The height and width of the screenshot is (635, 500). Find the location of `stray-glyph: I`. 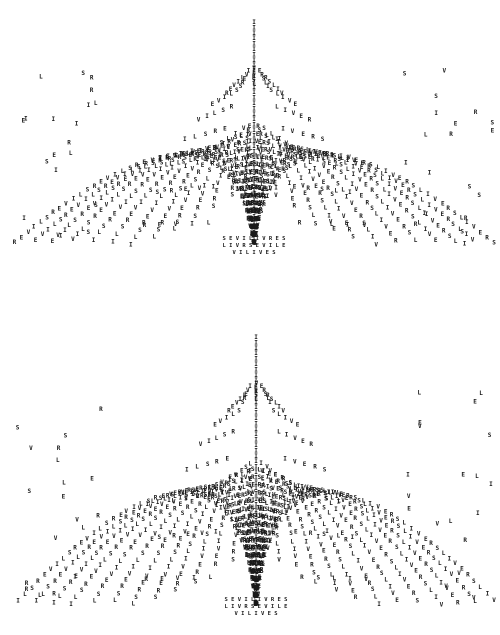

stray-glyph: I is located at coordinates (75, 577).